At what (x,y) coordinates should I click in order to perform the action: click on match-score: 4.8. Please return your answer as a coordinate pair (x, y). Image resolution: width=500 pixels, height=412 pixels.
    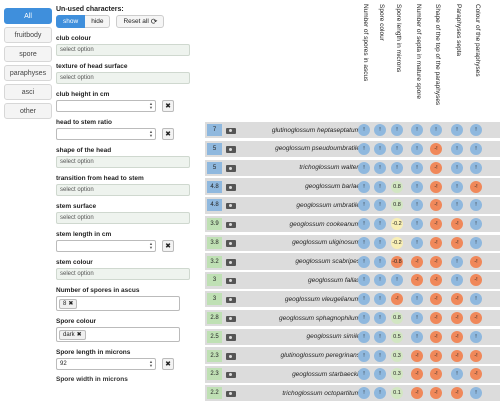
    Looking at the image, I should click on (214, 205).